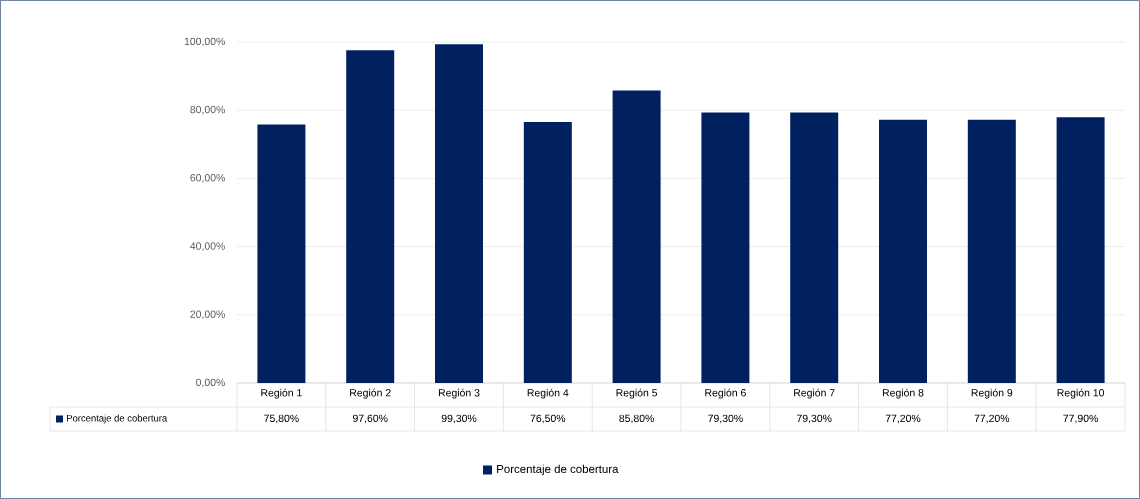  I want to click on y-tick-label: 20,00%, so click(207, 315).